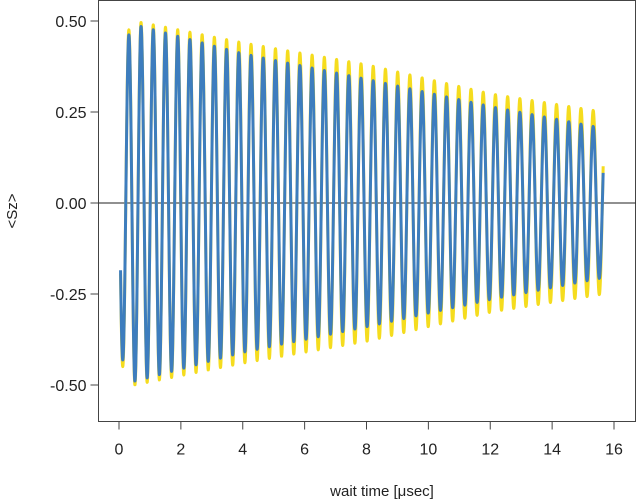  What do you see at coordinates (68, 295) in the screenshot?
I see `y-tick-label: -0.25` at bounding box center [68, 295].